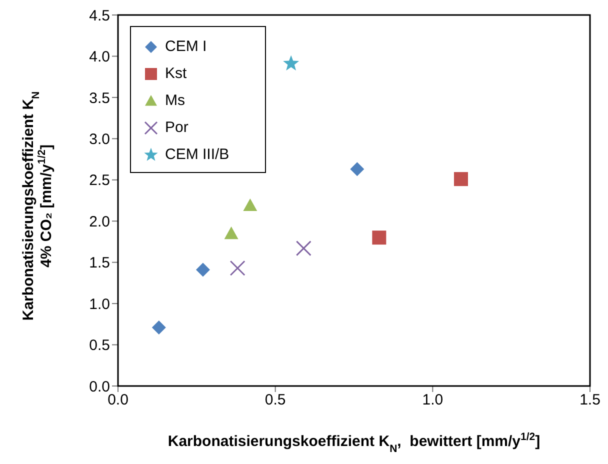 The image size is (608, 464). Describe the element at coordinates (197, 154) in the screenshot. I see `legend-label: CEM III/B` at that location.